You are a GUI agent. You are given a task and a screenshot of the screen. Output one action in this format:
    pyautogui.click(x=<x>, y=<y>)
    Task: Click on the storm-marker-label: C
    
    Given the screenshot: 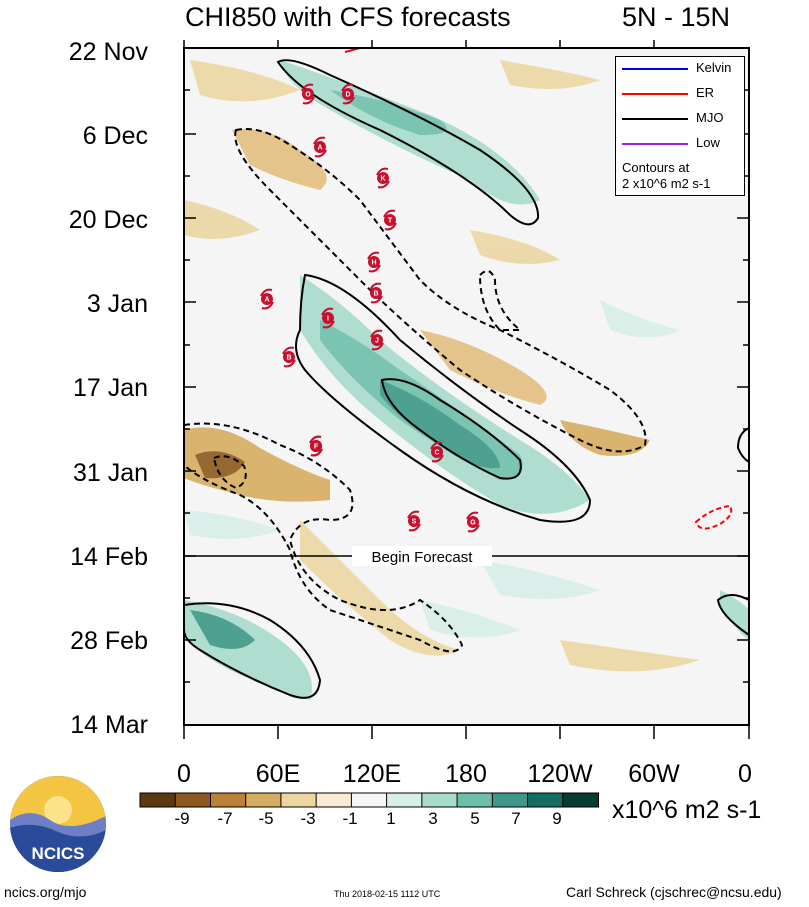 What is the action you would take?
    pyautogui.click(x=436, y=453)
    